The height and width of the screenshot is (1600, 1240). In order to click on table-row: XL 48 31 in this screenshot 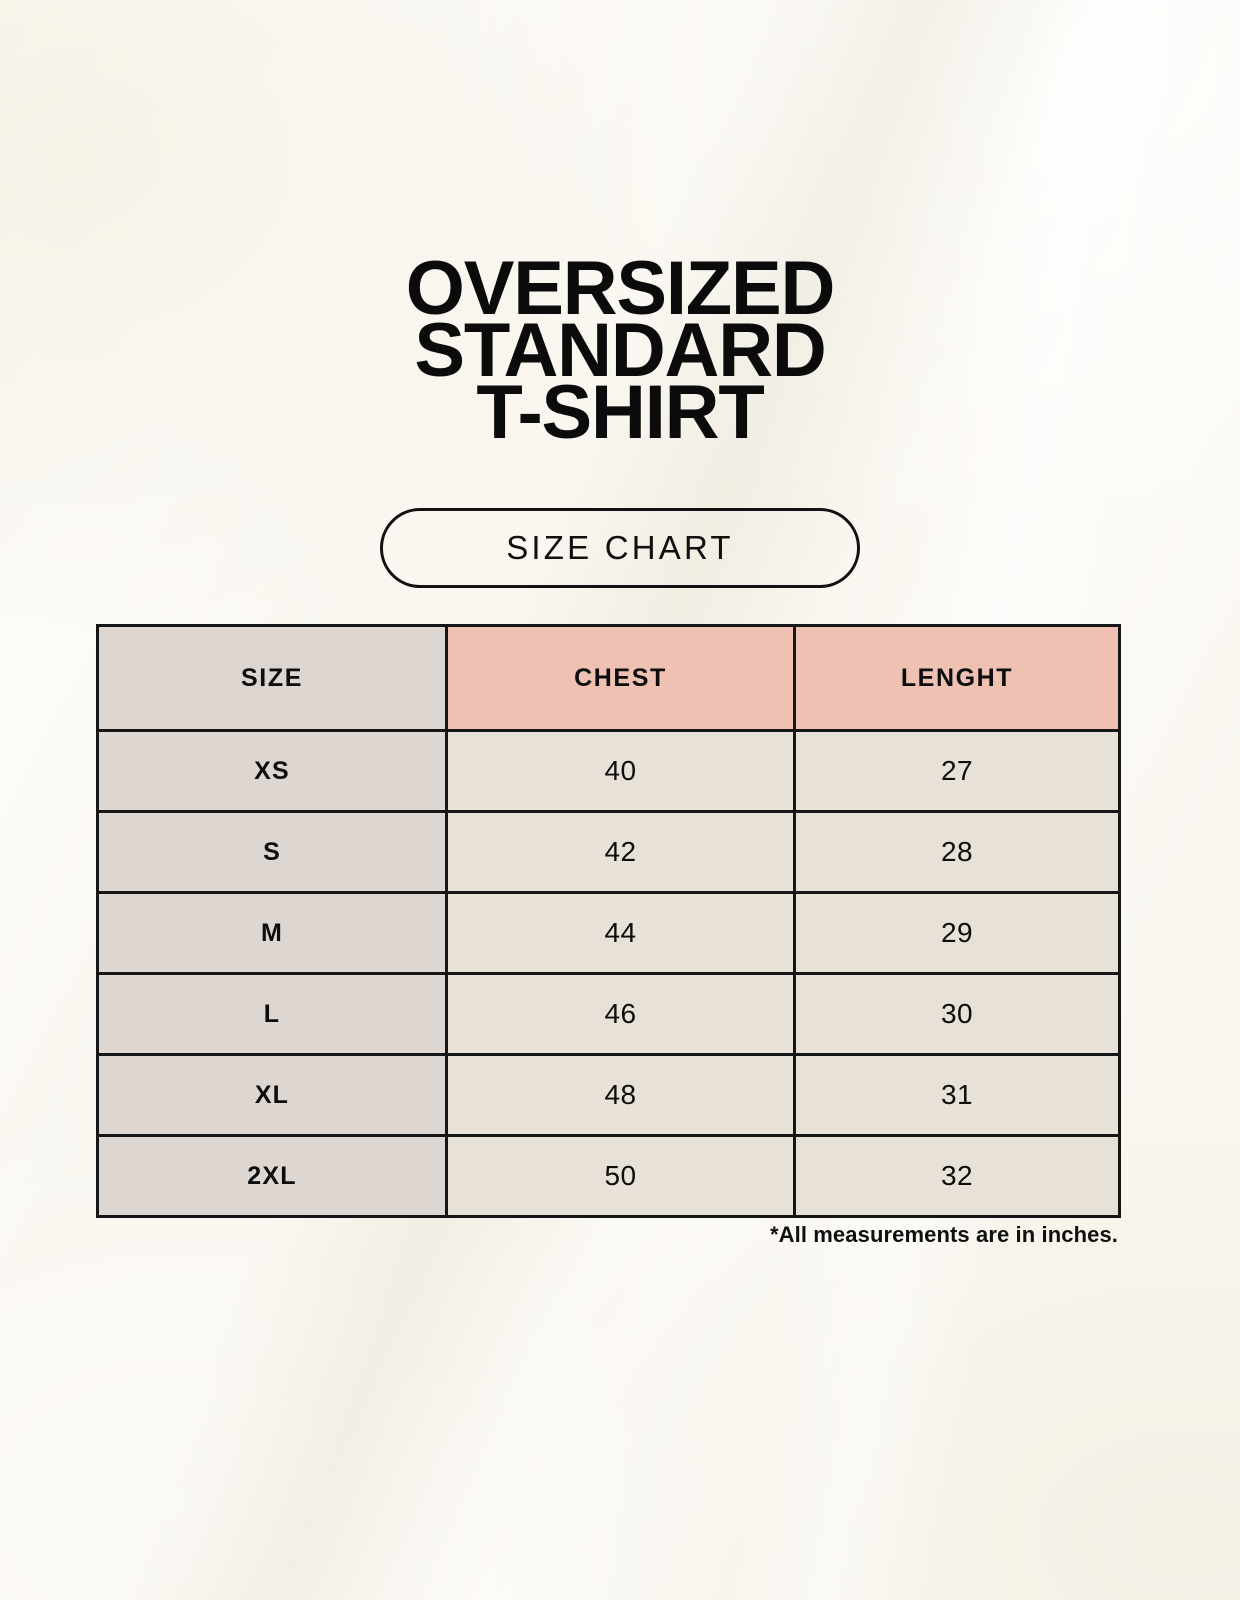, I will do `click(608, 1095)`.